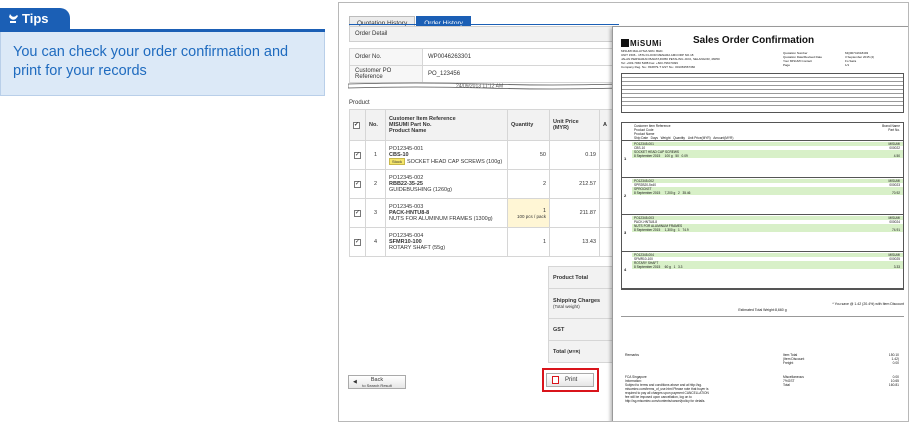 Image resolution: width=909 pixels, height=423 pixels. Describe the element at coordinates (668, 156) in the screenshot. I see `doc-item-weight: 100 g` at that location.